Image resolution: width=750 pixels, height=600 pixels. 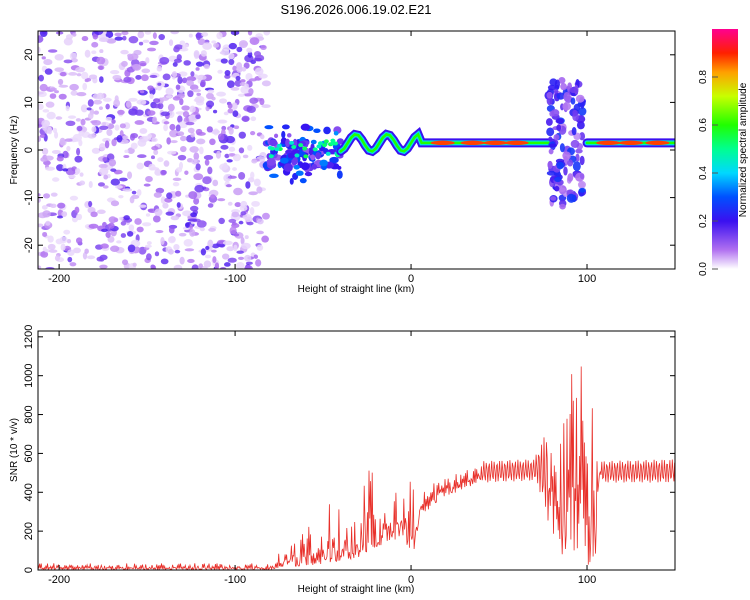 I want to click on colorbar-label: Normalized spectral amplitude, so click(x=743, y=149).